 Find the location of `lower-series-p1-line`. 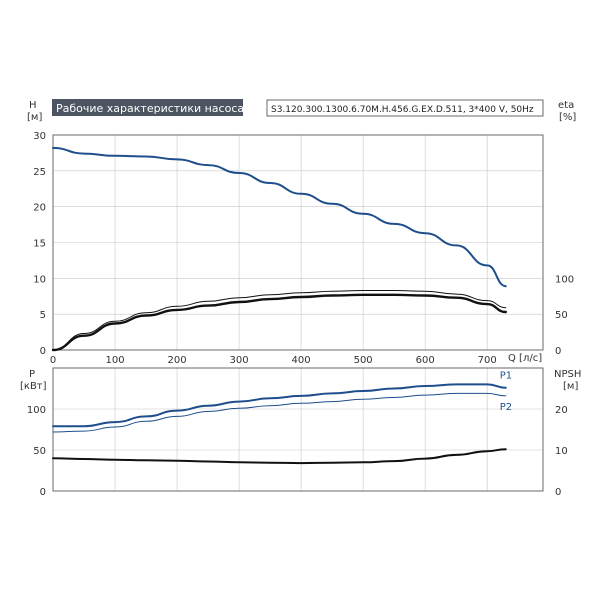

lower-series-p1-line is located at coordinates (279, 405).